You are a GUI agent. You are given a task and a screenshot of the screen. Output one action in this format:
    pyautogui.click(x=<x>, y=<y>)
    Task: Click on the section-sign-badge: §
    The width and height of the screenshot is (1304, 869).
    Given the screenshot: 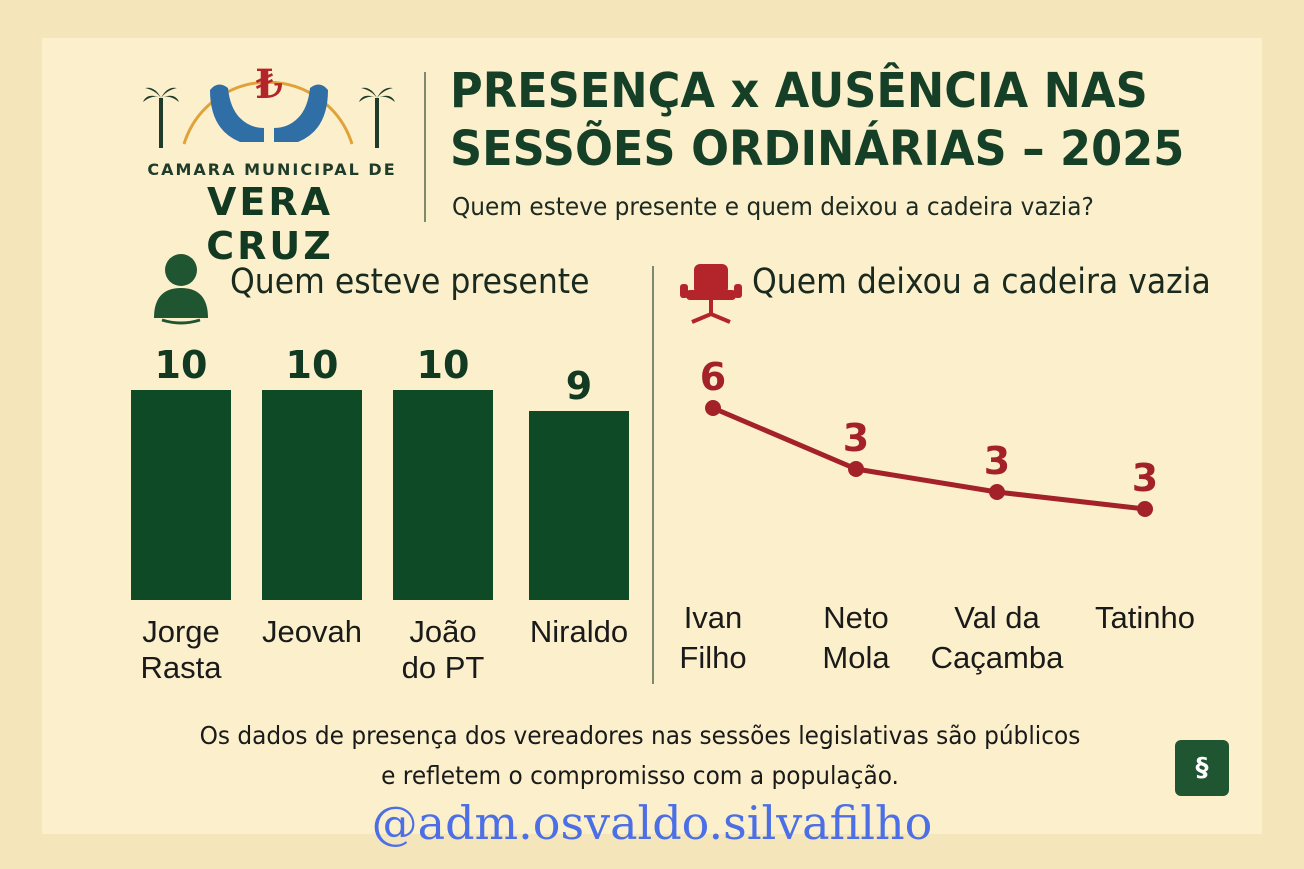 What is the action you would take?
    pyautogui.click(x=1202, y=768)
    